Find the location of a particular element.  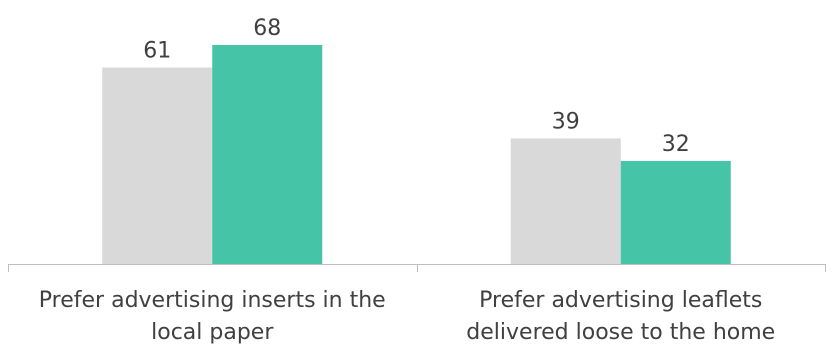

x-axis is located at coordinates (417, 268).